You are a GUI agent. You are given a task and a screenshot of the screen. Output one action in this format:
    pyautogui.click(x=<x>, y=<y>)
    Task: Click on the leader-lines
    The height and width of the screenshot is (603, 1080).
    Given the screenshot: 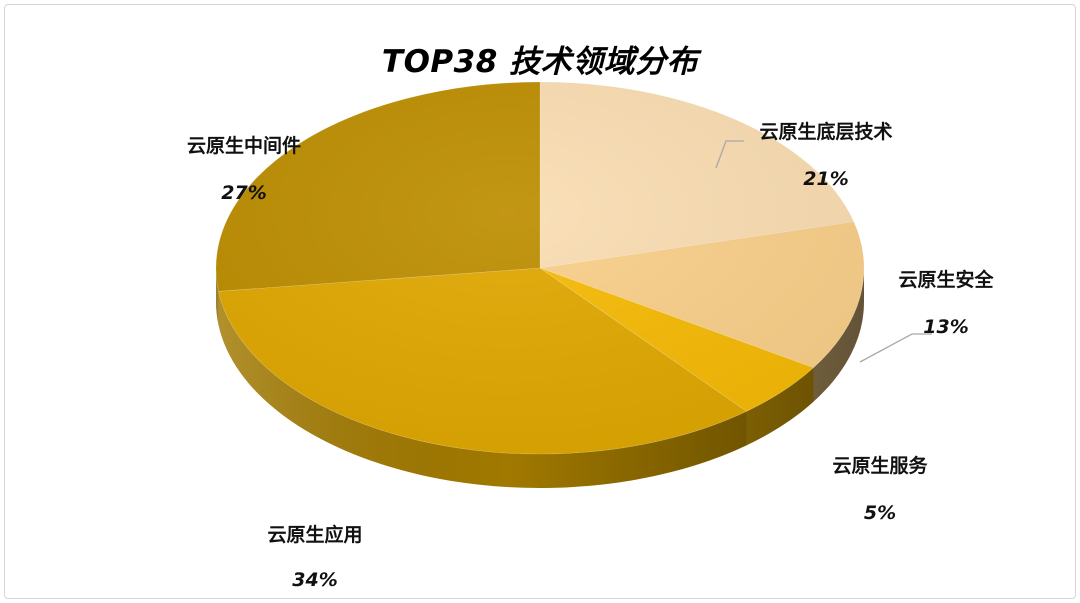 What is the action you would take?
    pyautogui.click(x=823, y=251)
    